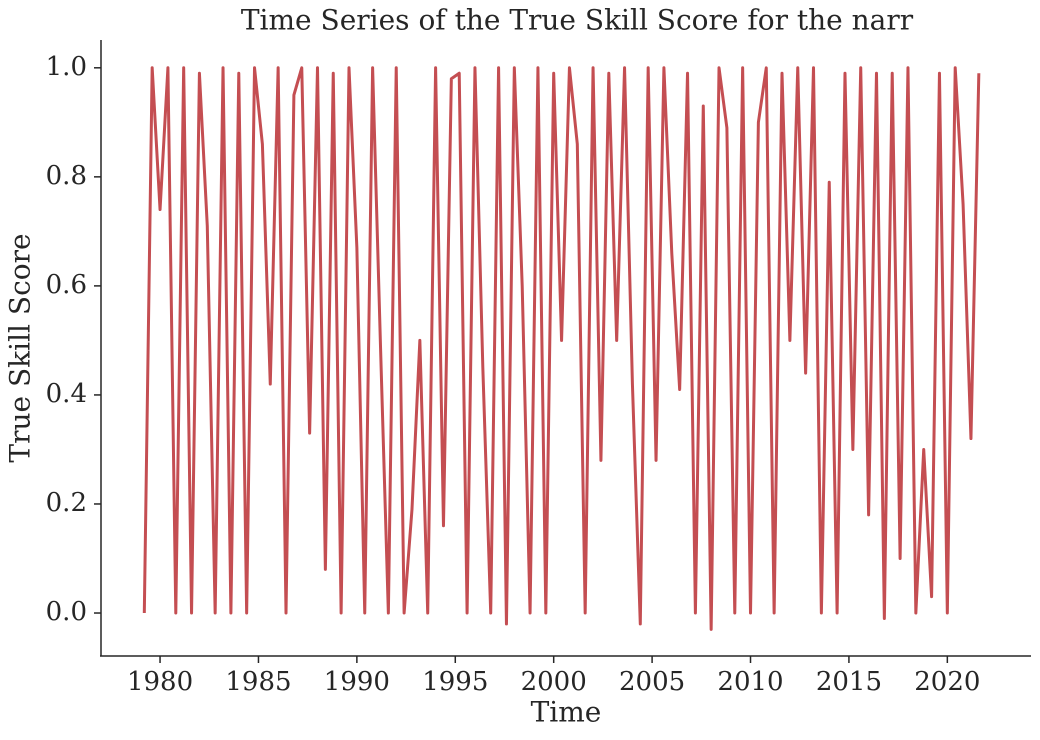 This screenshot has height=740, width=1040. I want to click on y-tick-label: 0.2, so click(66, 503).